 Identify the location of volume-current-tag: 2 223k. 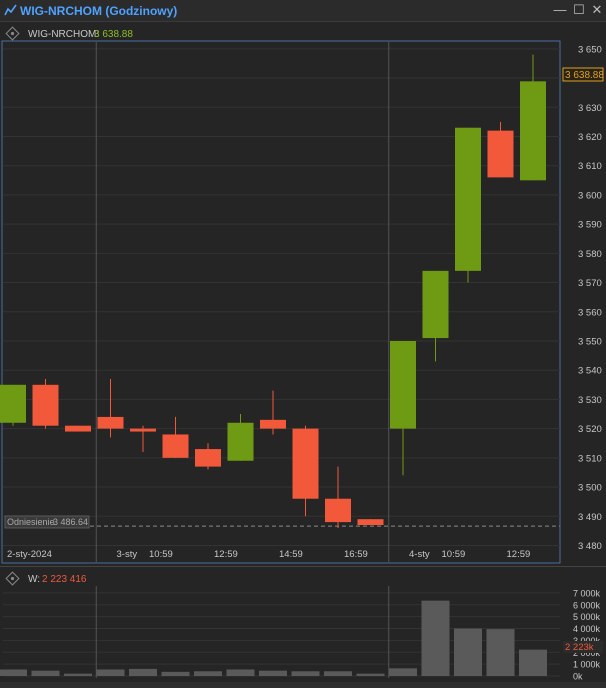
(583, 647).